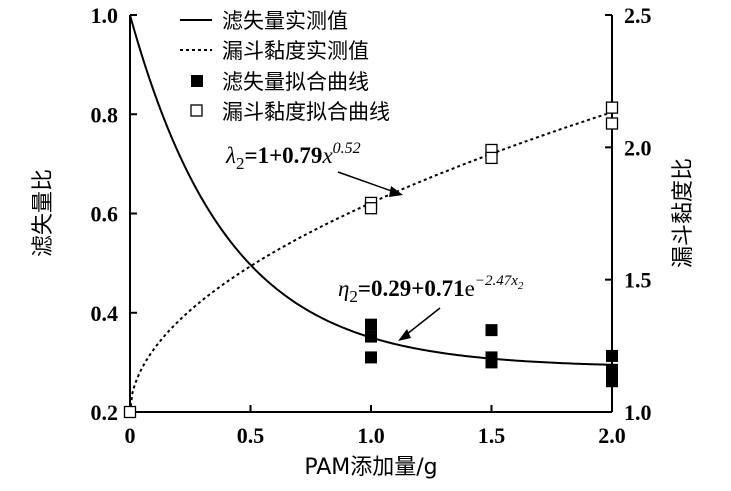 The image size is (731, 491). What do you see at coordinates (369, 183) in the screenshot?
I see `annotation-viscosity-arrow` at bounding box center [369, 183].